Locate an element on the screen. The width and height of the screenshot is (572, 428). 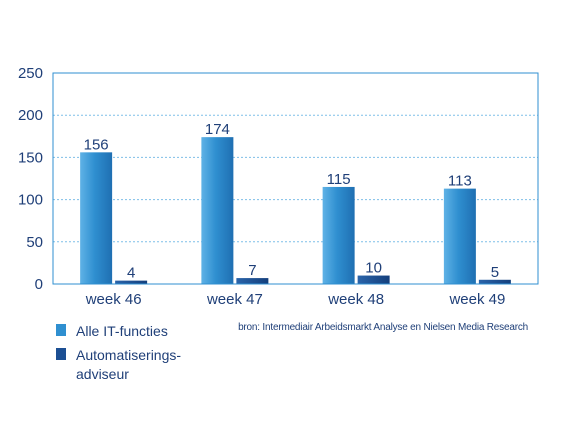
legend-item-alle-it-functies: Alle IT-functies is located at coordinates (126, 331).